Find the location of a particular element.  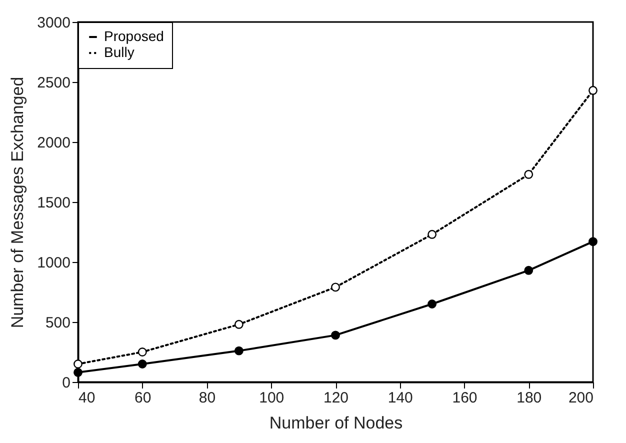

y-tick-label: 2500 is located at coordinates (53, 83).